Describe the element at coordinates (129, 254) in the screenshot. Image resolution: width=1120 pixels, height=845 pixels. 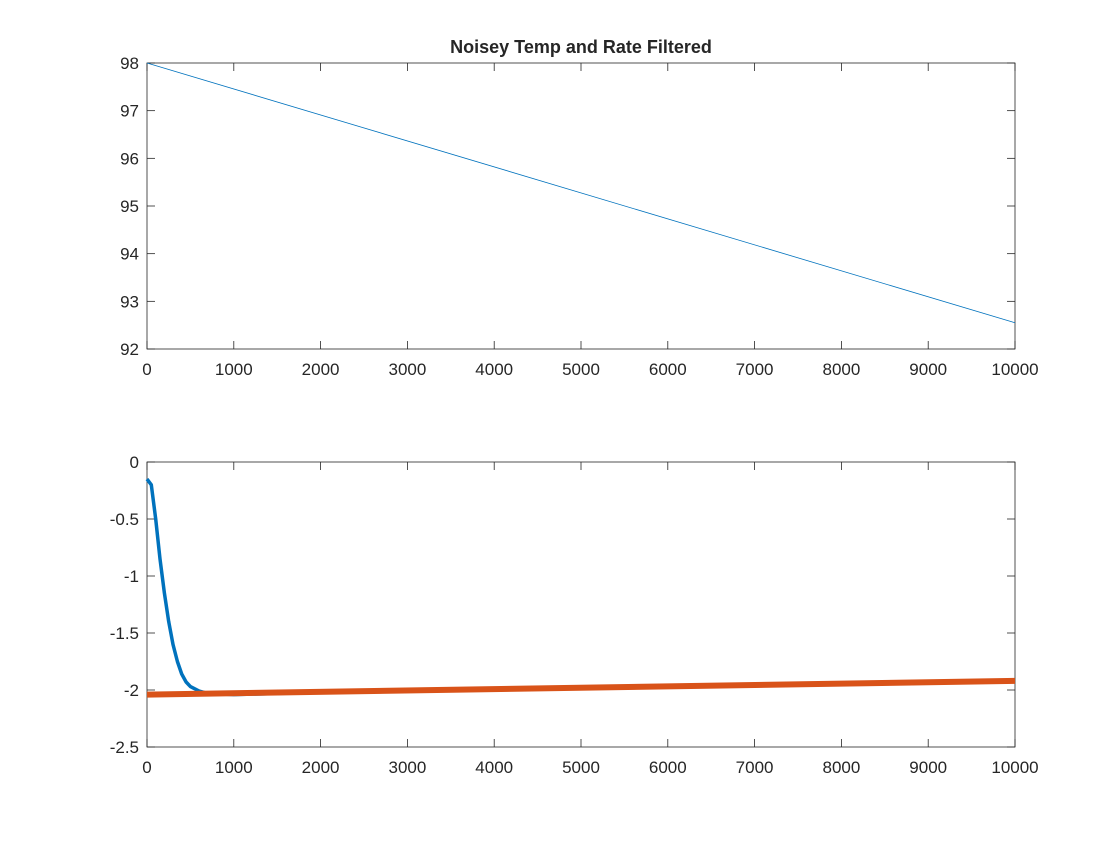
I see `y-tick-label: 94` at that location.